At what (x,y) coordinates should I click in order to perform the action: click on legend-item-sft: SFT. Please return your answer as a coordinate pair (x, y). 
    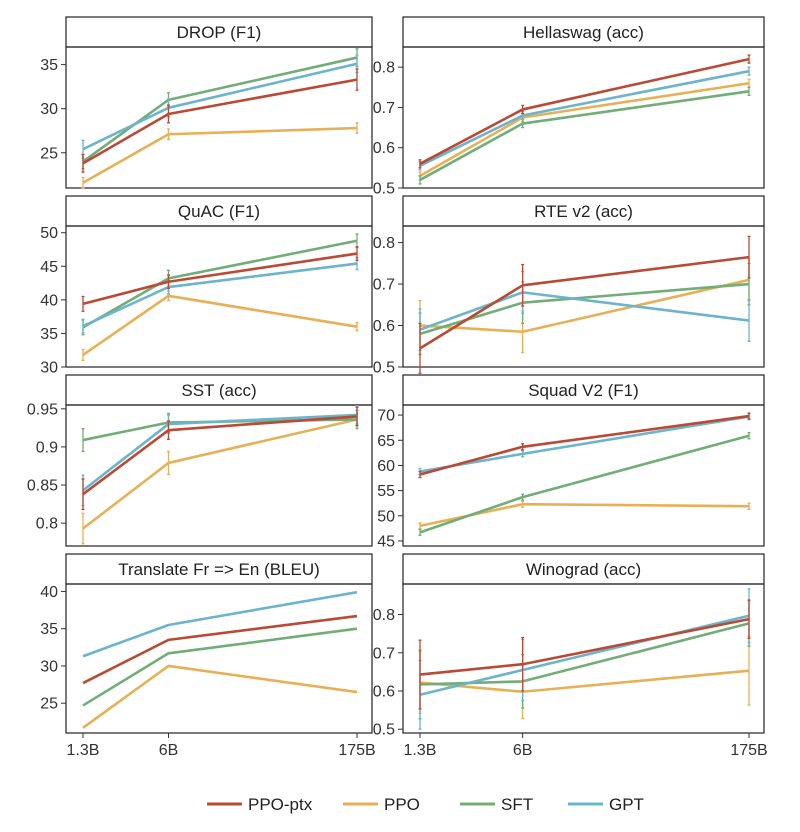
    Looking at the image, I should click on (496, 804).